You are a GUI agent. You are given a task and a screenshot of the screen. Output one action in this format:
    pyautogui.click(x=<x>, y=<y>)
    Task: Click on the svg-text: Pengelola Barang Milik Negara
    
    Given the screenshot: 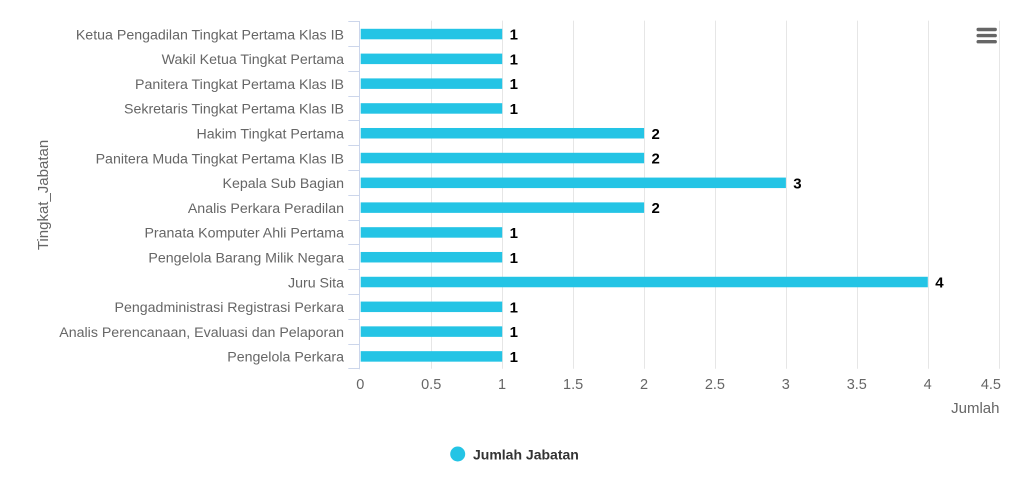 What is the action you would take?
    pyautogui.click(x=246, y=258)
    